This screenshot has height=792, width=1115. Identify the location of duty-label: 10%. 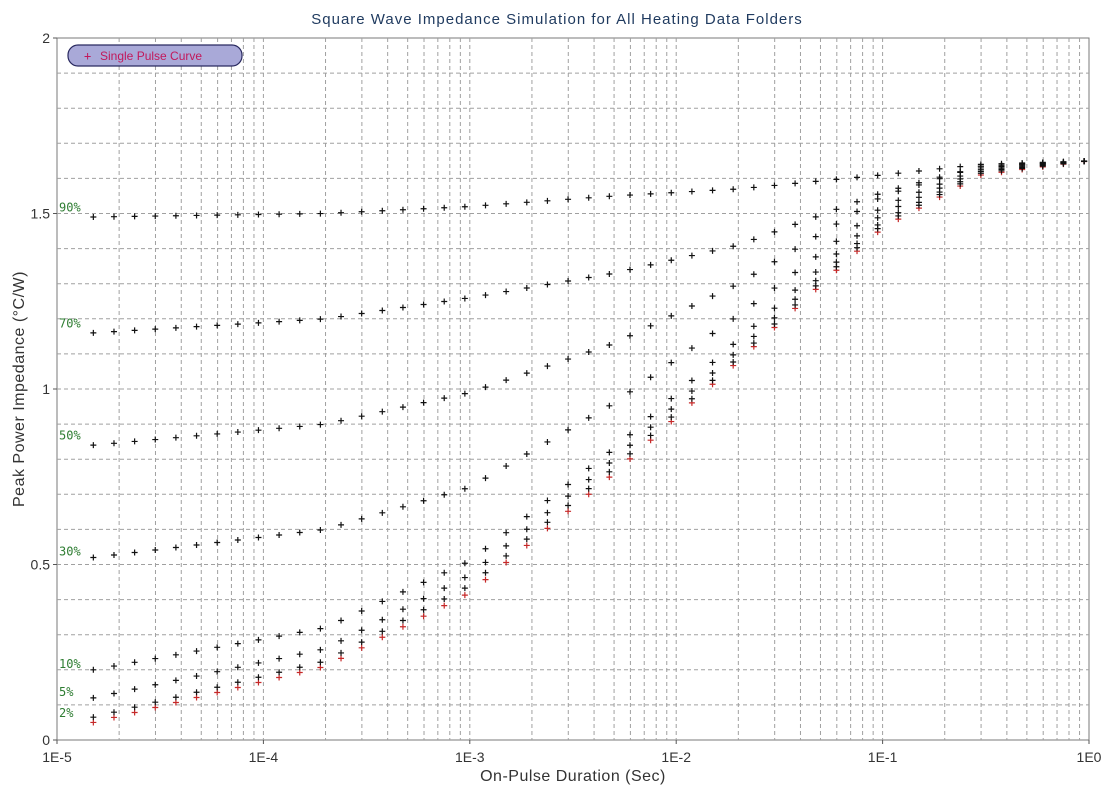
(70, 664).